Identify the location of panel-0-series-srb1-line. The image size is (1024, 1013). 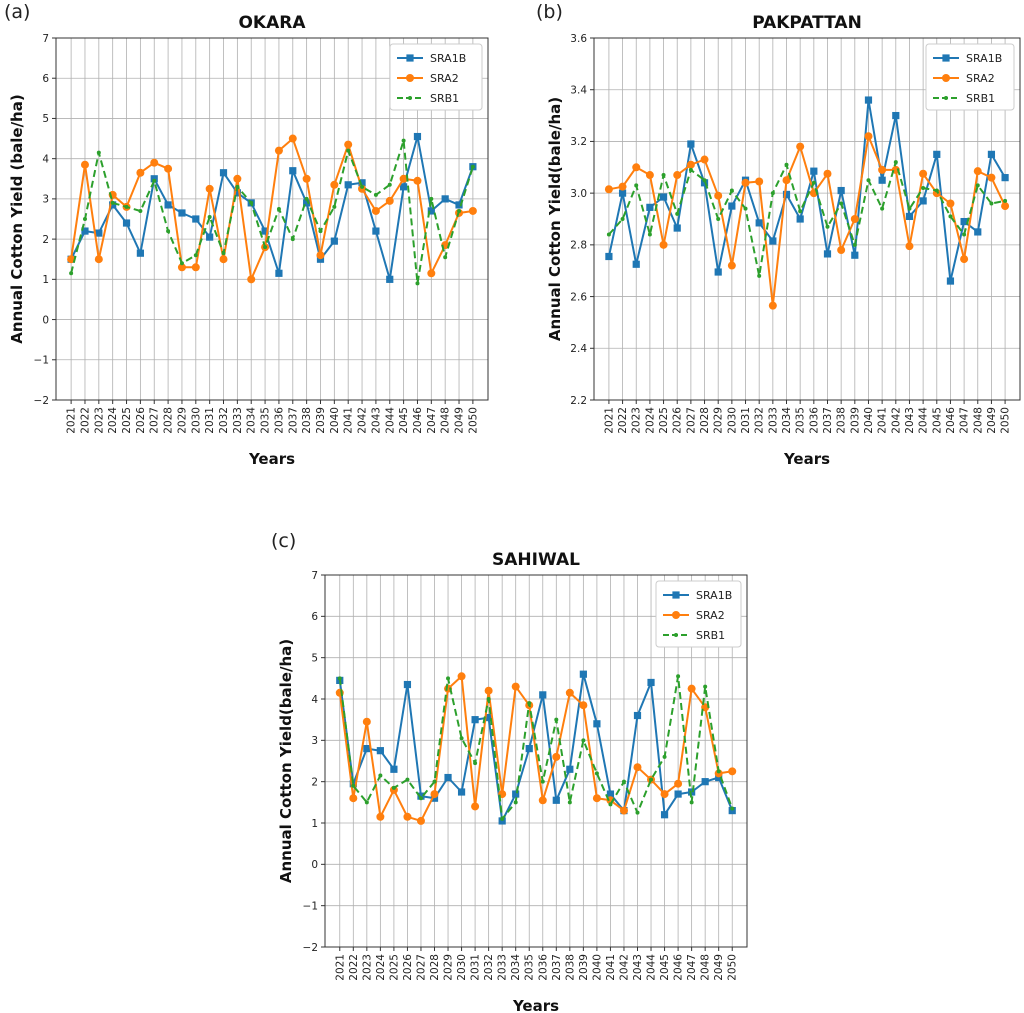
(272, 212).